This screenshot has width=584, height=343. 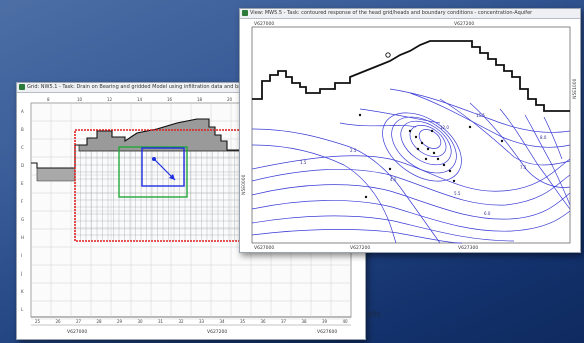 What do you see at coordinates (163, 167) in the screenshot?
I see `blue-selection-box` at bounding box center [163, 167].